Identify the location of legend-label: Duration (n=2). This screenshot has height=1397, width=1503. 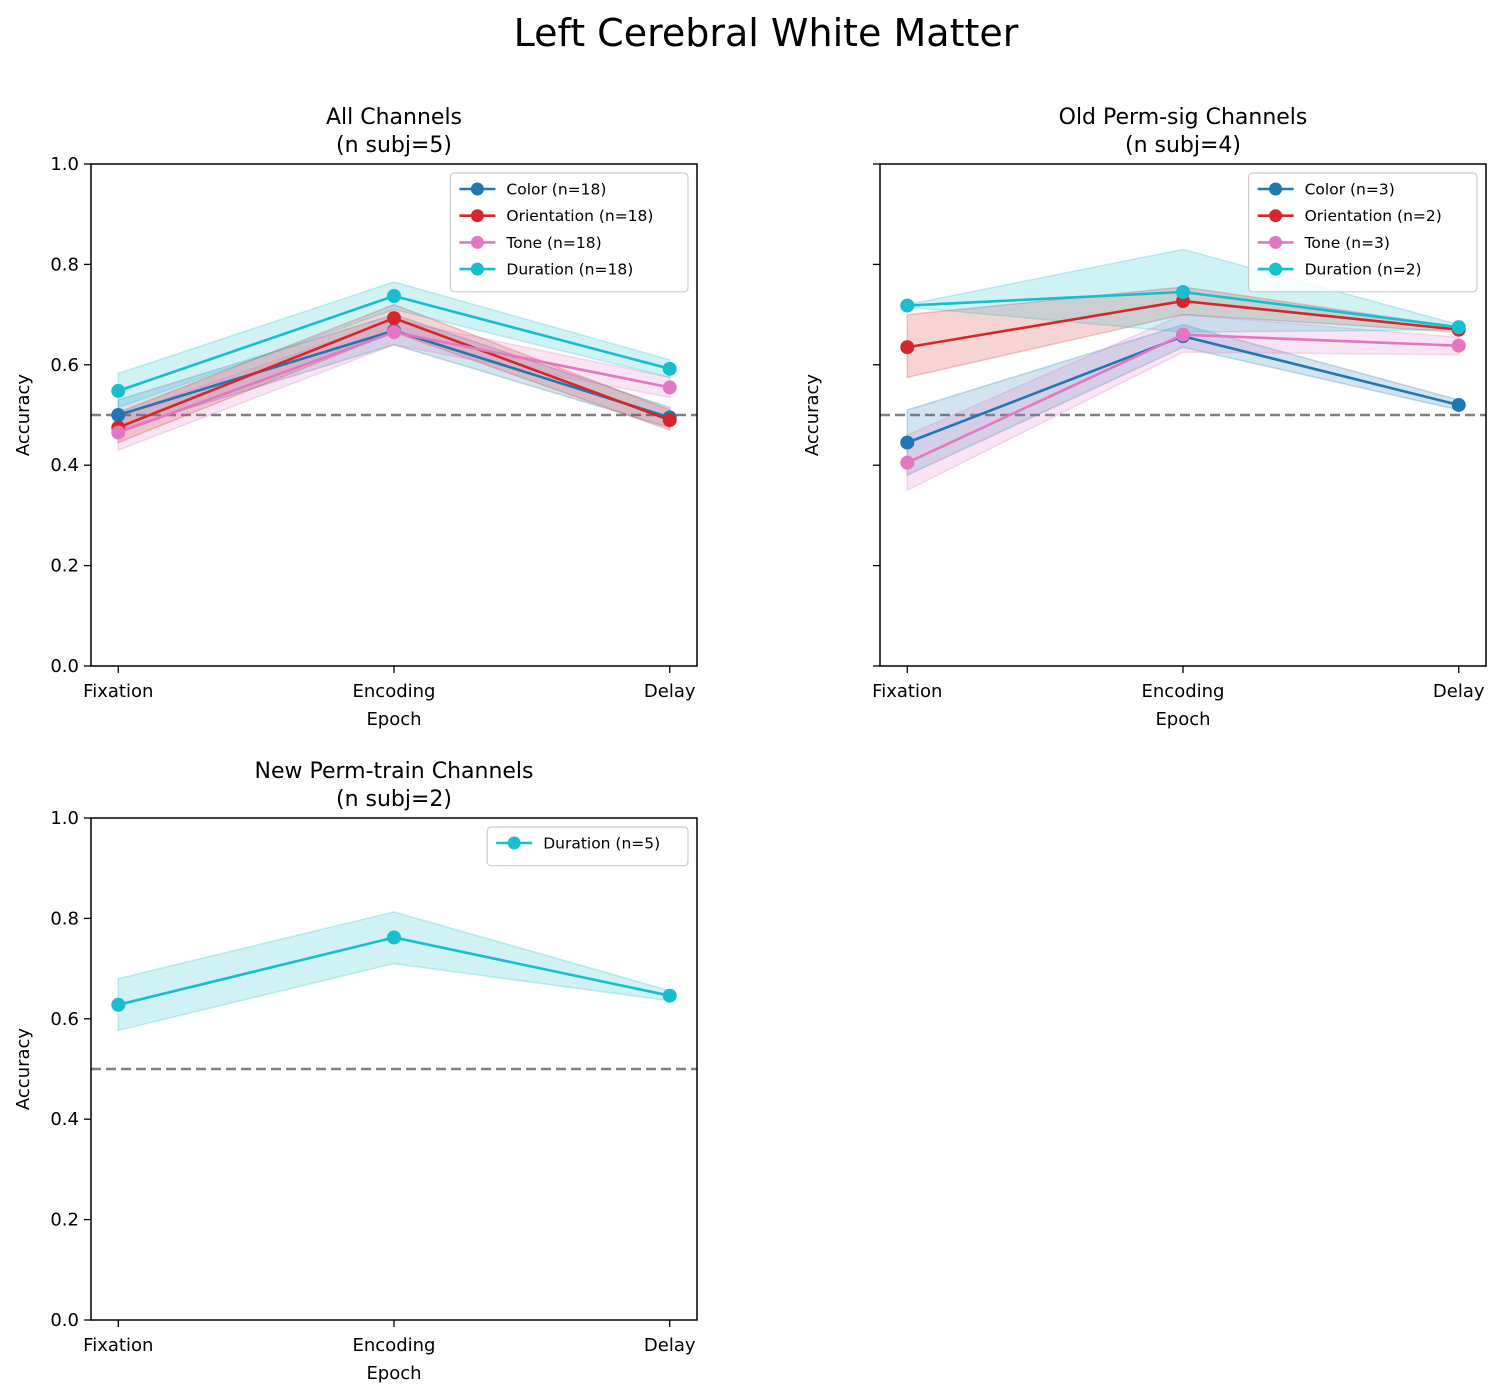
(1363, 270).